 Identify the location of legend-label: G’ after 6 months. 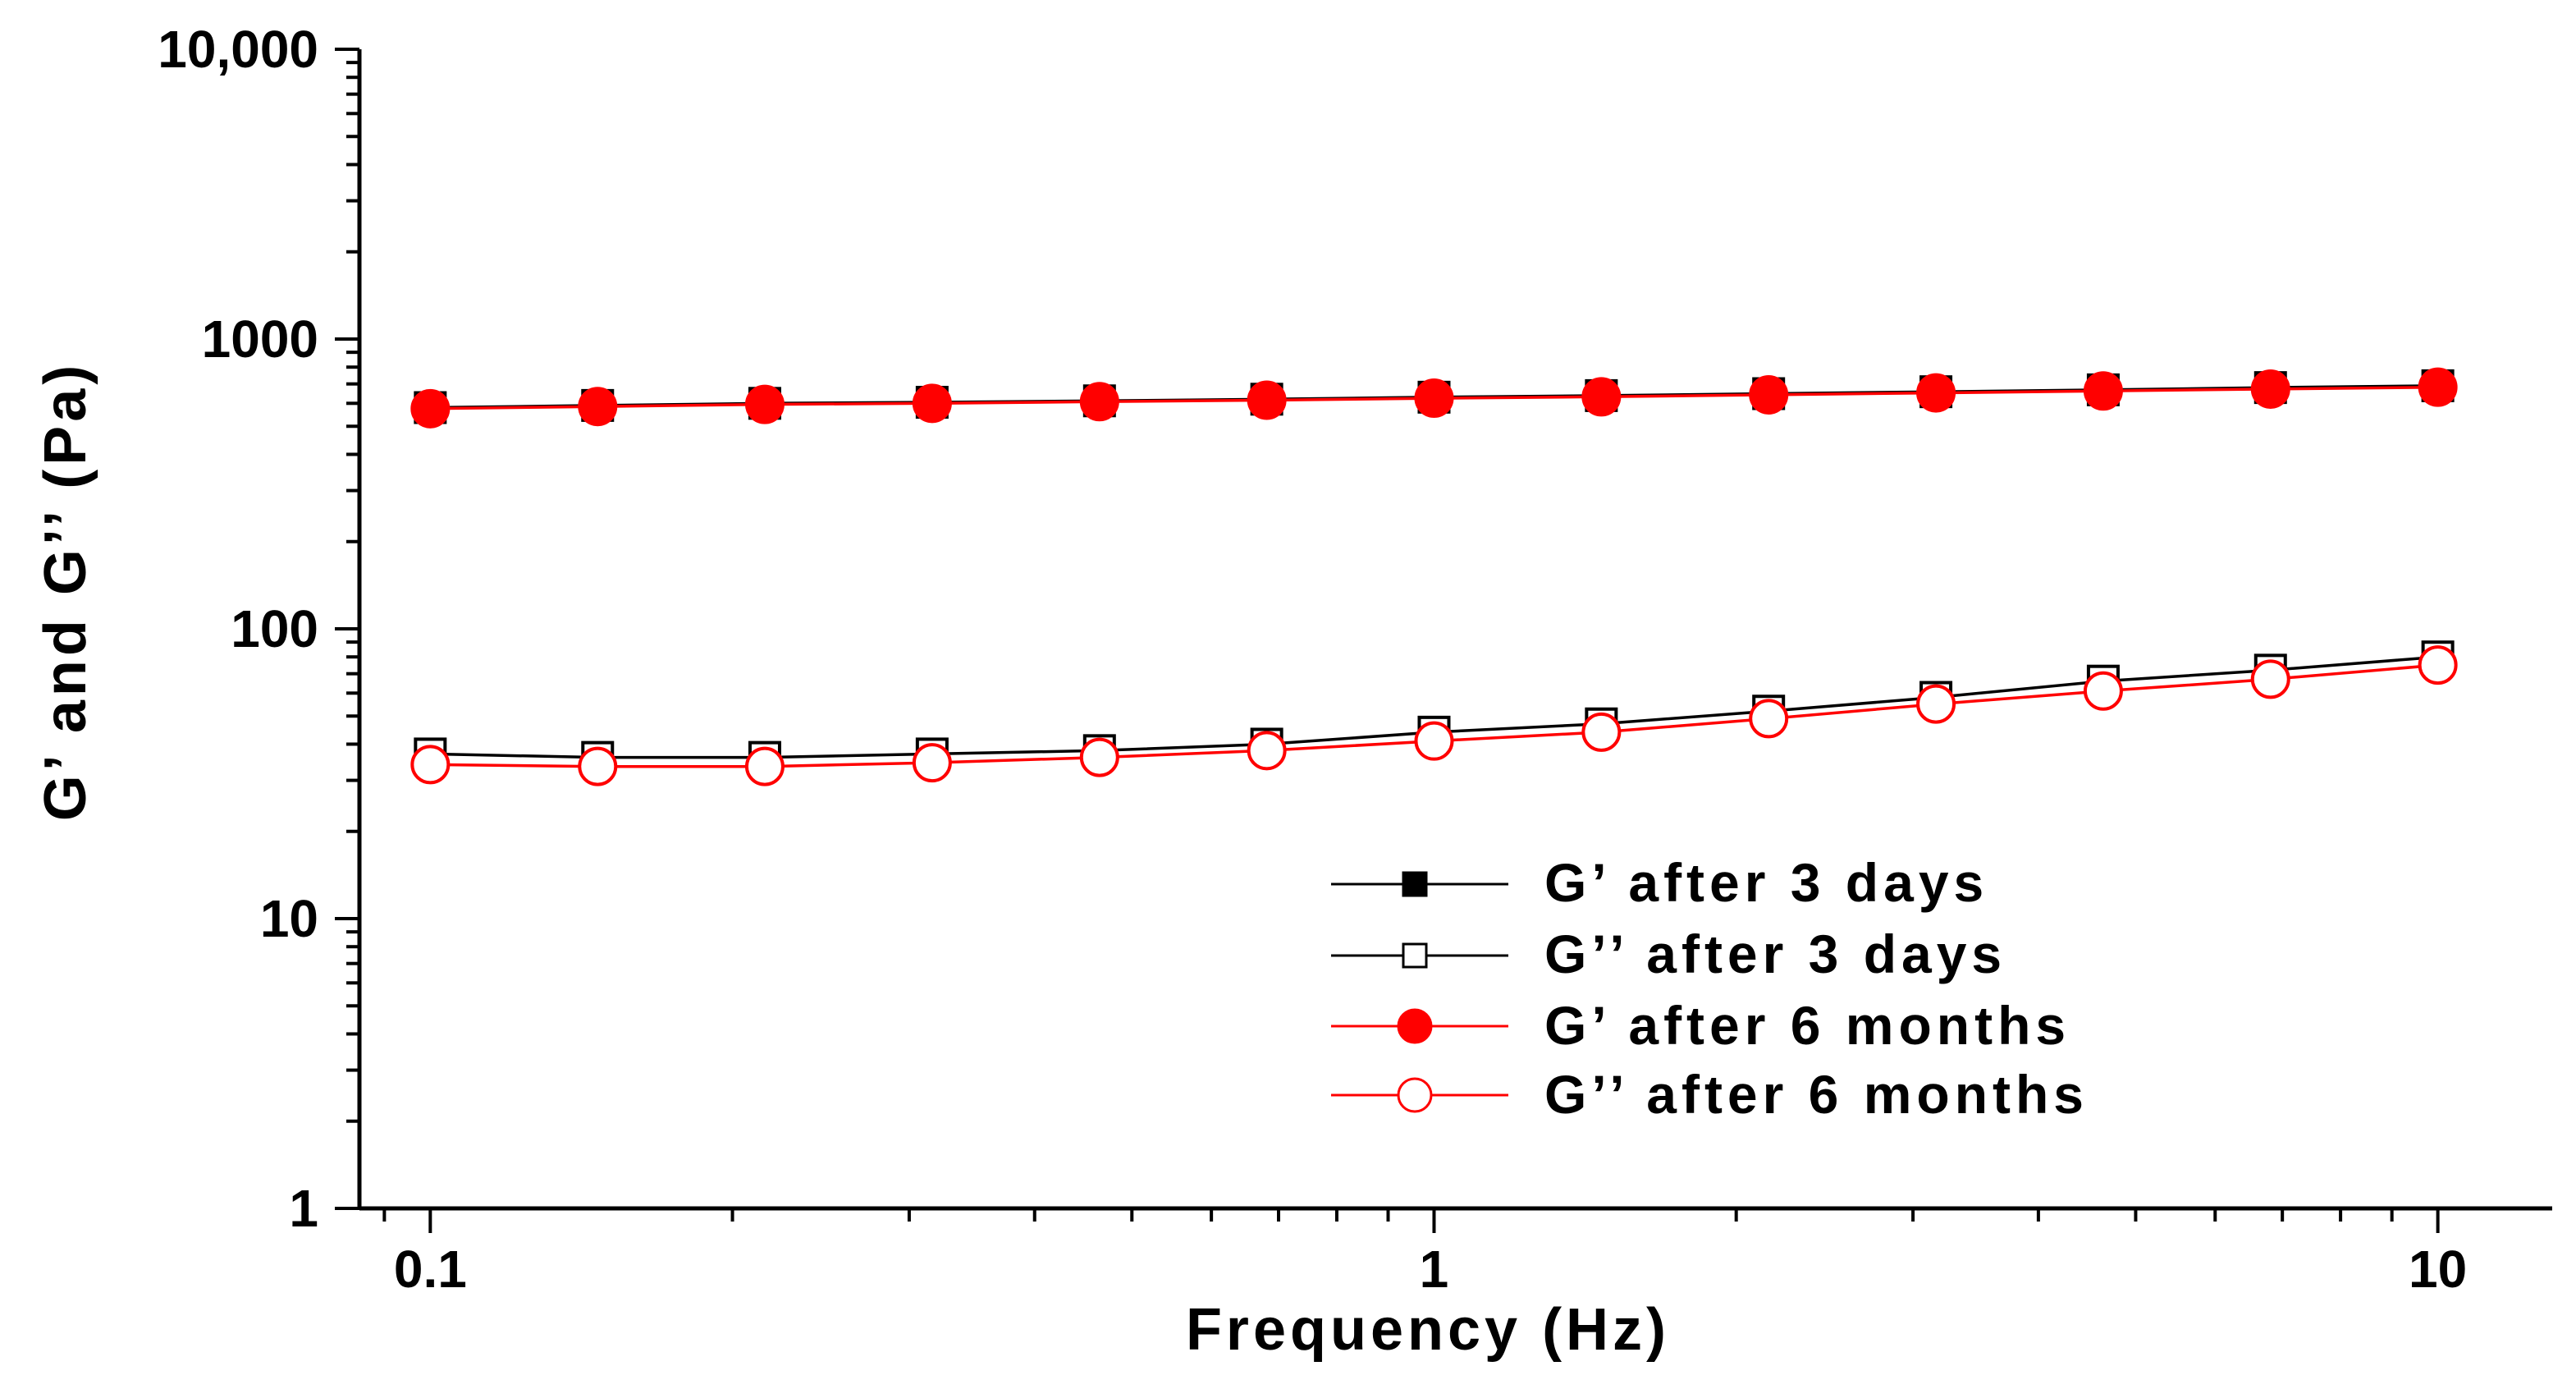
(1807, 1025).